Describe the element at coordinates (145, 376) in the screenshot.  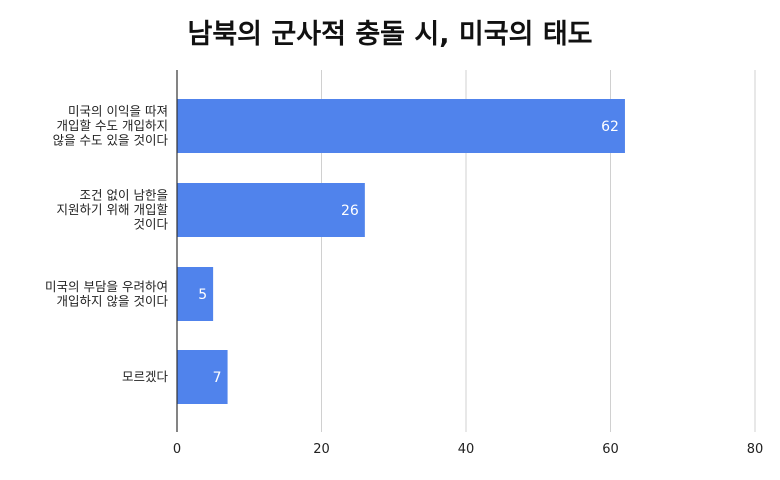
I see `category-label-3-0: 모르겠다` at that location.